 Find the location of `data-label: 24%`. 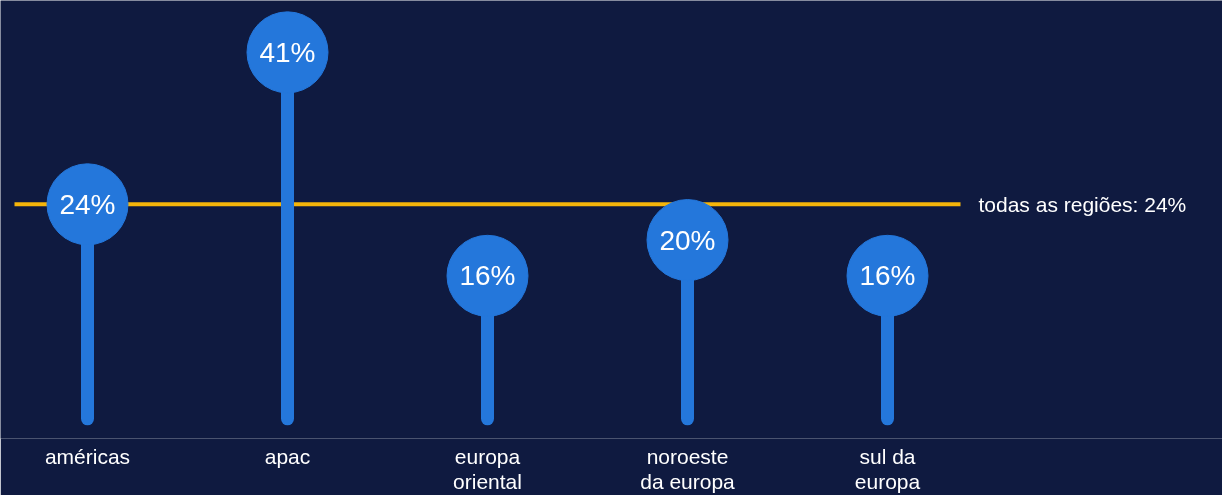

data-label: 24% is located at coordinates (87, 204).